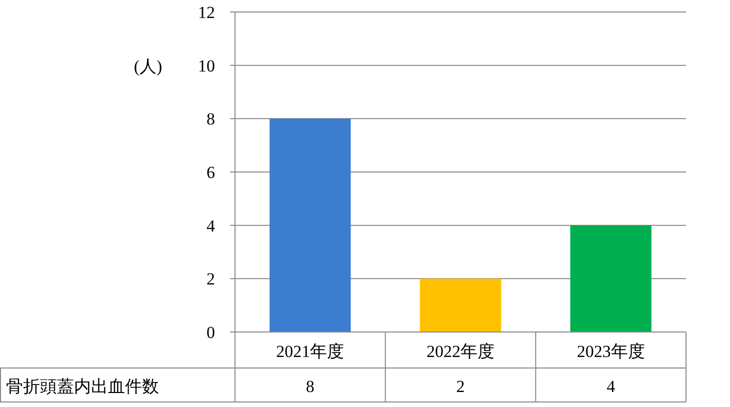  What do you see at coordinates (310, 351) in the screenshot?
I see `x-tick-label: 2021年度` at bounding box center [310, 351].